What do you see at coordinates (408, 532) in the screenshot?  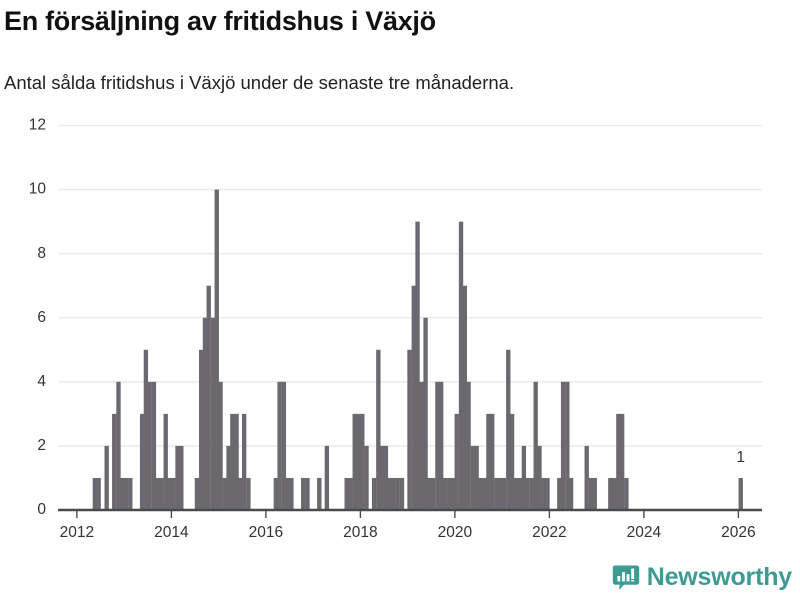 I see `x-axis-tick-labels: 2012 2014 2016 2018 2020 2022 2024 2026` at bounding box center [408, 532].